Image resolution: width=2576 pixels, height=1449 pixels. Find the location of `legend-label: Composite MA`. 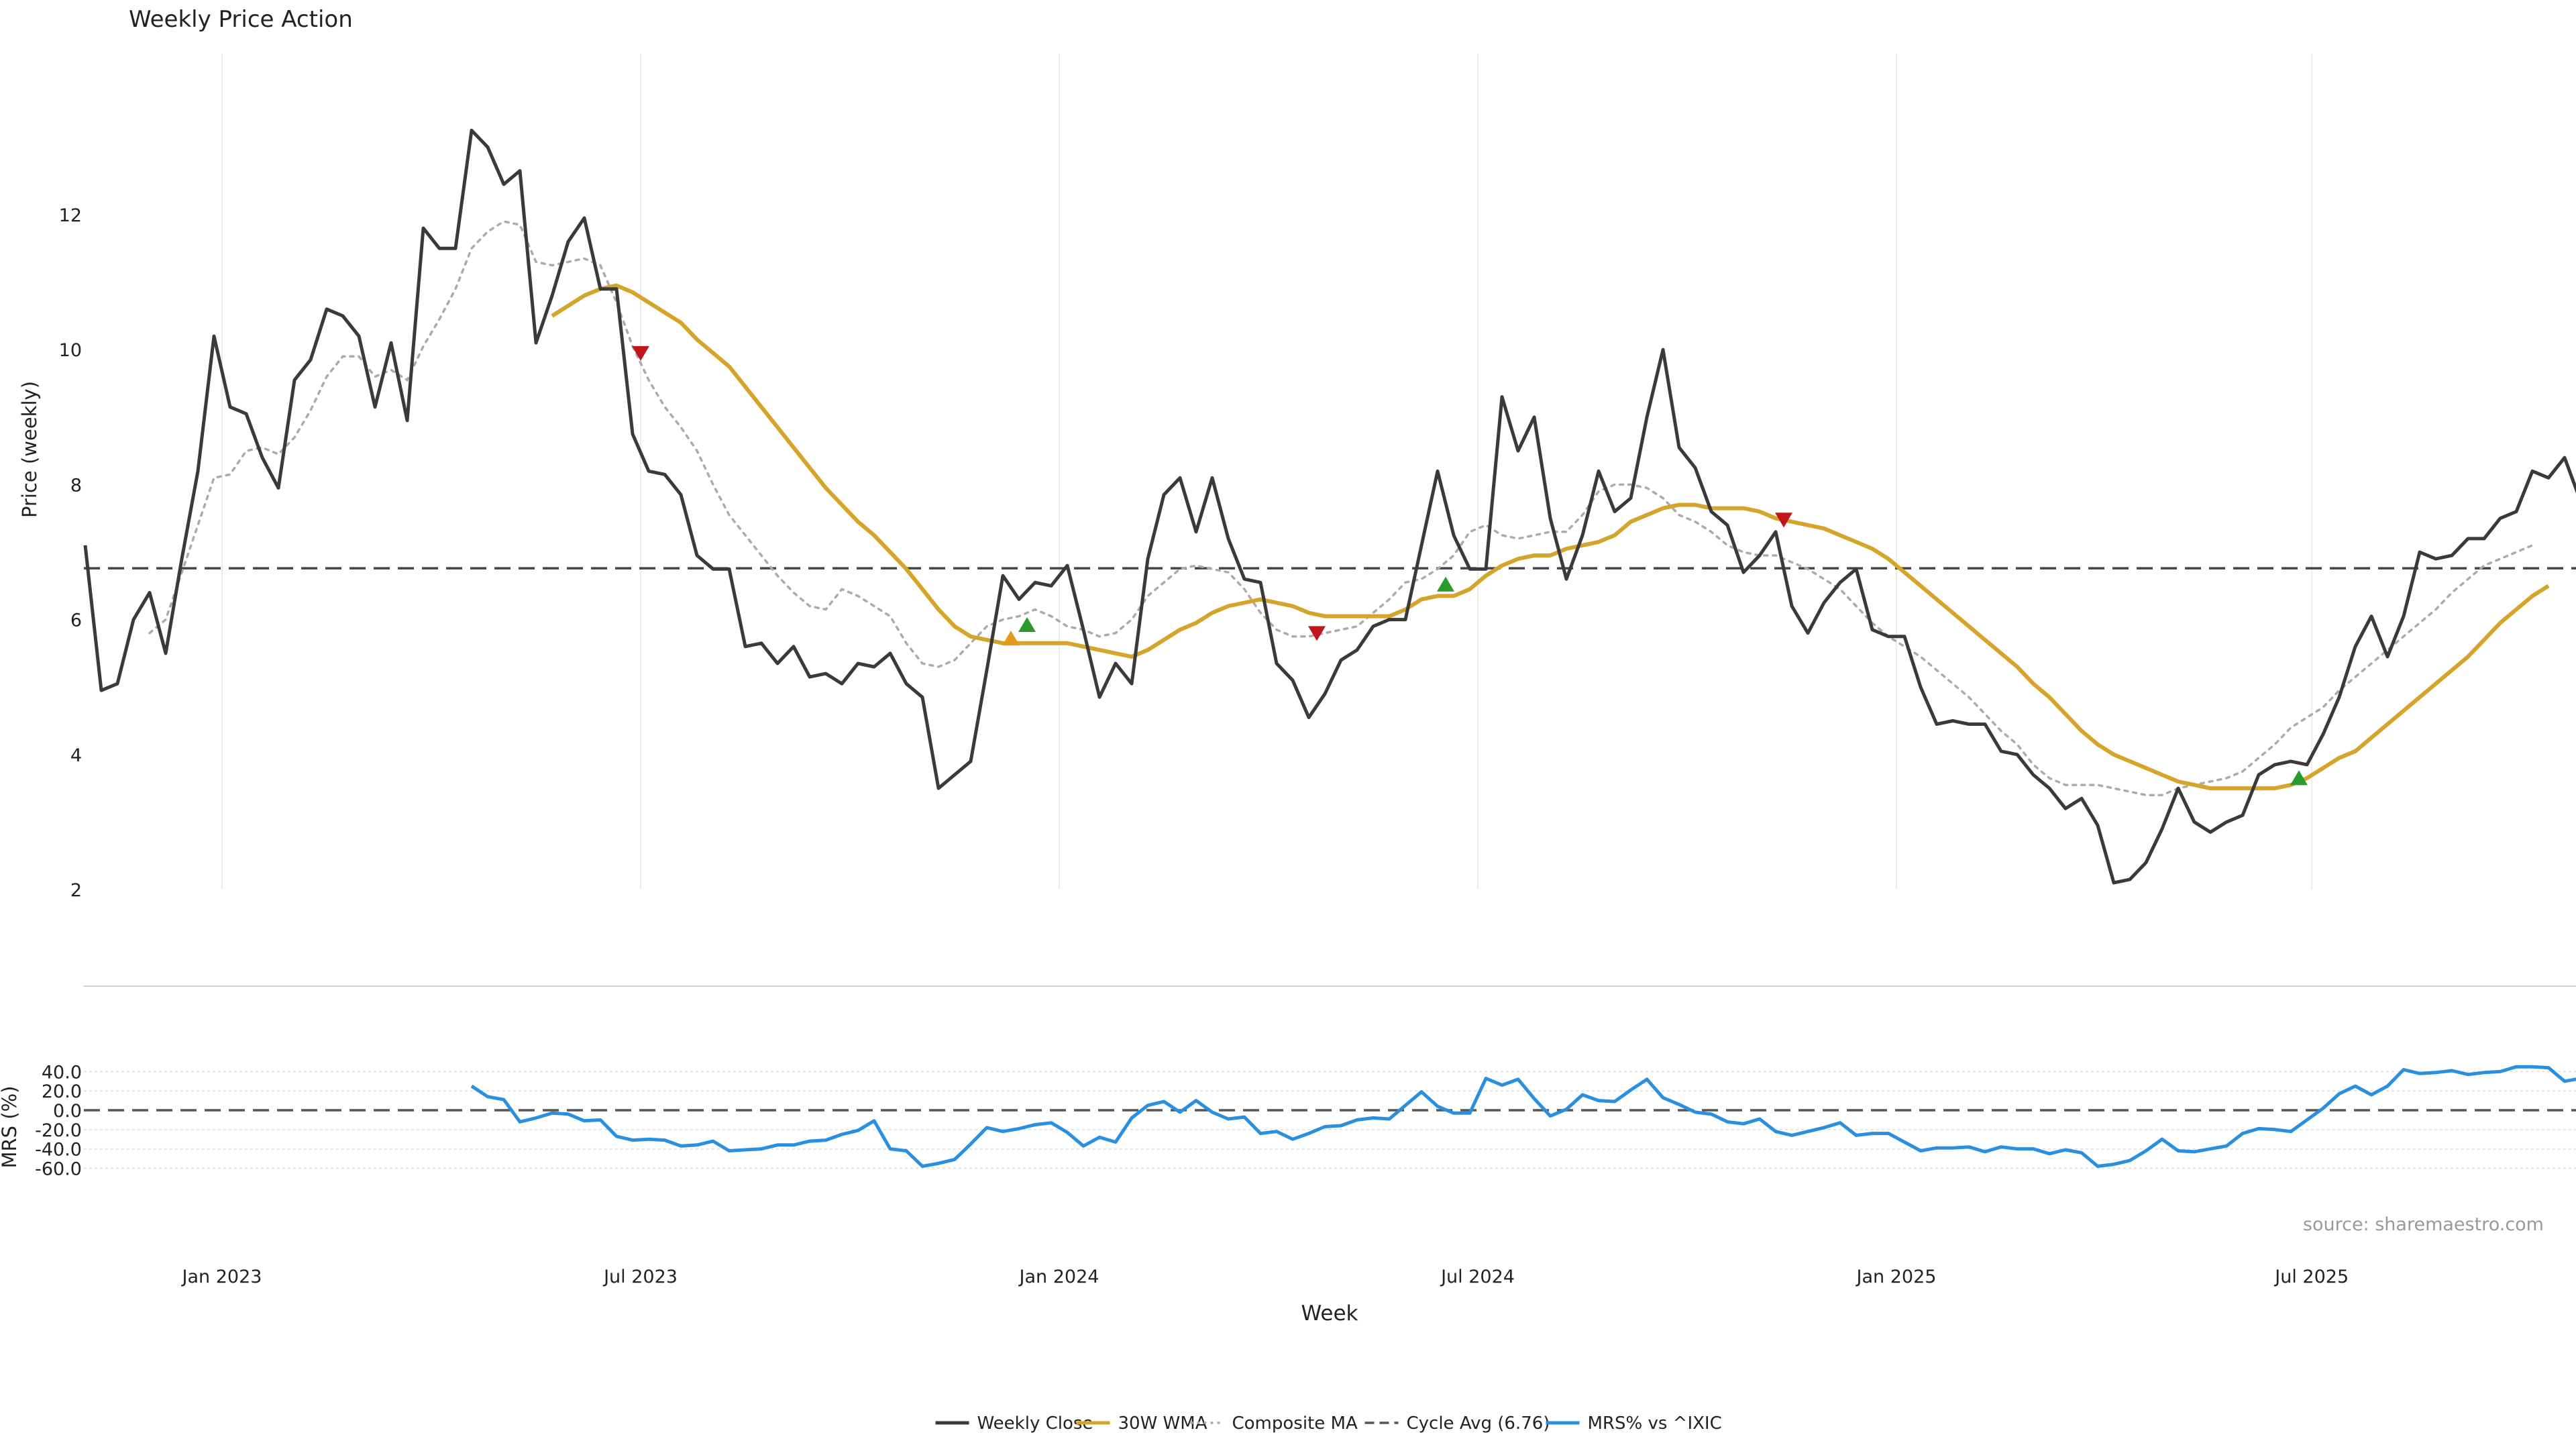

legend-label: Composite MA is located at coordinates (1295, 1423).